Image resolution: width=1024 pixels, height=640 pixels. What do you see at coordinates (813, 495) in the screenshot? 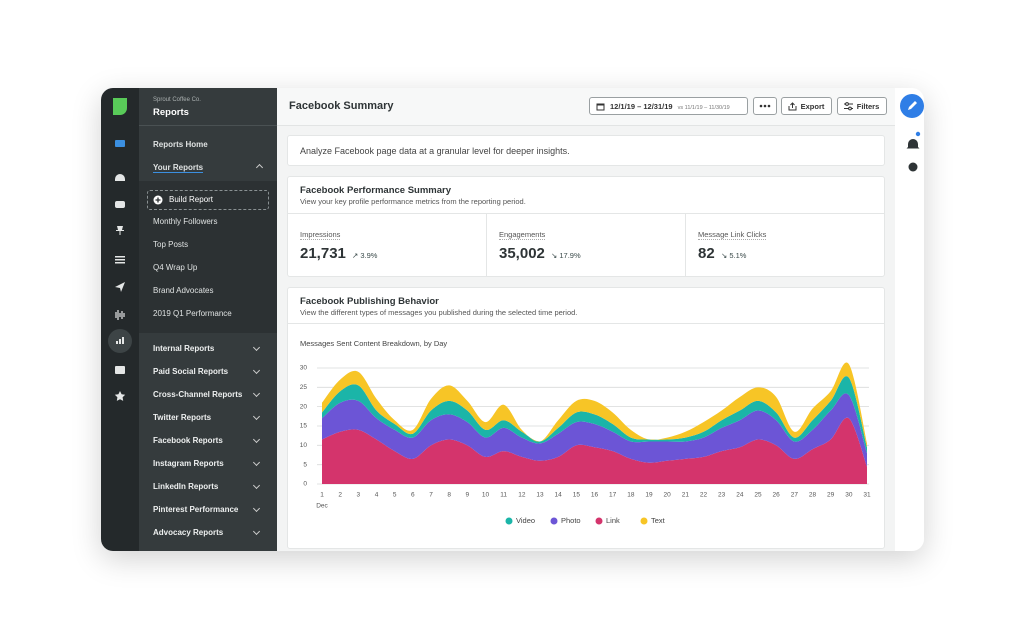
I see `x-tick-label: 28` at bounding box center [813, 495].